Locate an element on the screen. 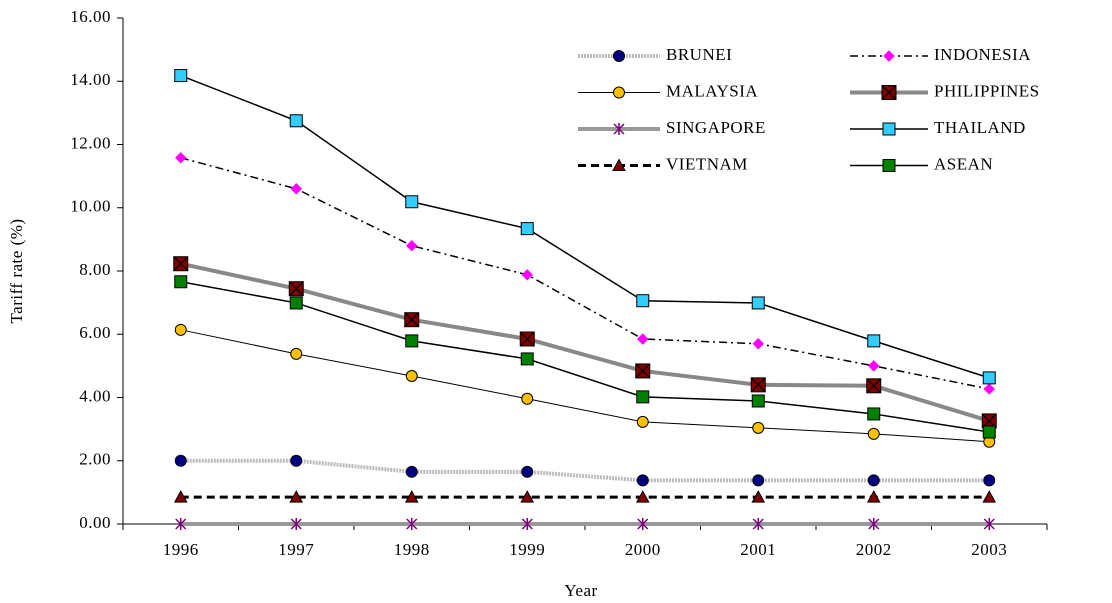 The image size is (1112, 603). legend-label: THAILAND is located at coordinates (980, 127).